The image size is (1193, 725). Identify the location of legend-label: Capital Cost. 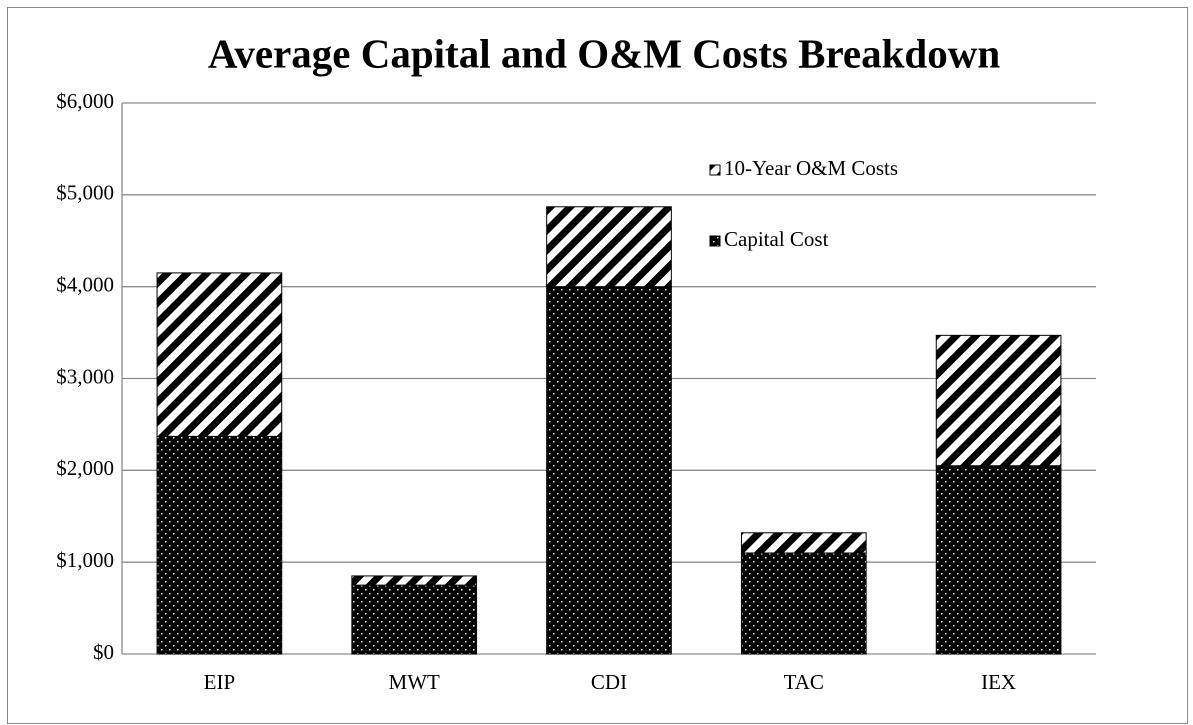
(776, 239).